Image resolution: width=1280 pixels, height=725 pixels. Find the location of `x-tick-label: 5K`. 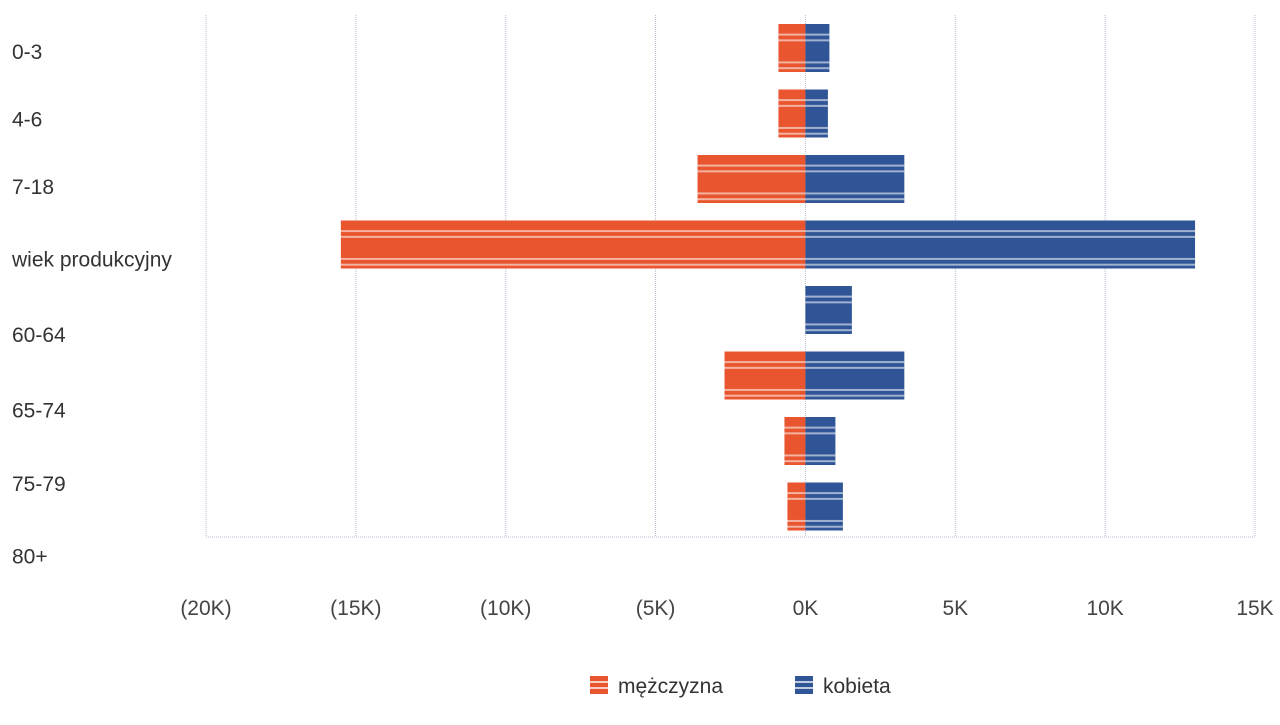

x-tick-label: 5K is located at coordinates (955, 608).